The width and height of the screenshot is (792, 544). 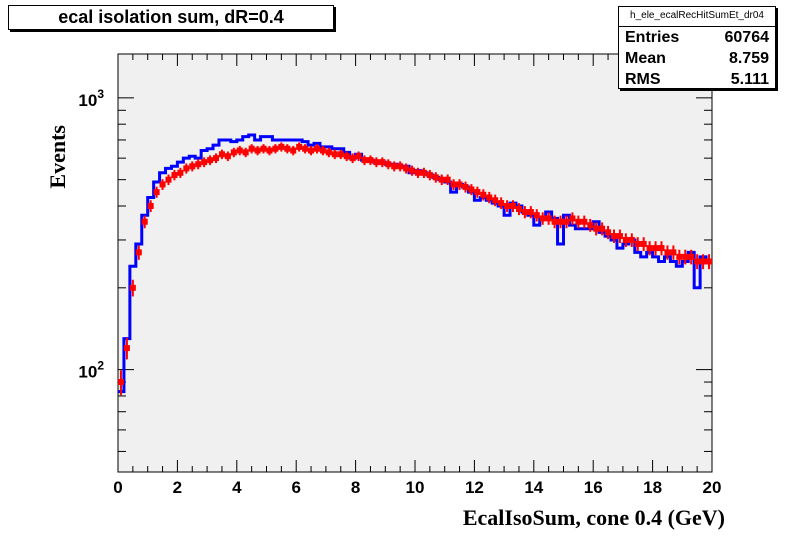 I want to click on x-tick-label: 6, so click(x=295, y=487).